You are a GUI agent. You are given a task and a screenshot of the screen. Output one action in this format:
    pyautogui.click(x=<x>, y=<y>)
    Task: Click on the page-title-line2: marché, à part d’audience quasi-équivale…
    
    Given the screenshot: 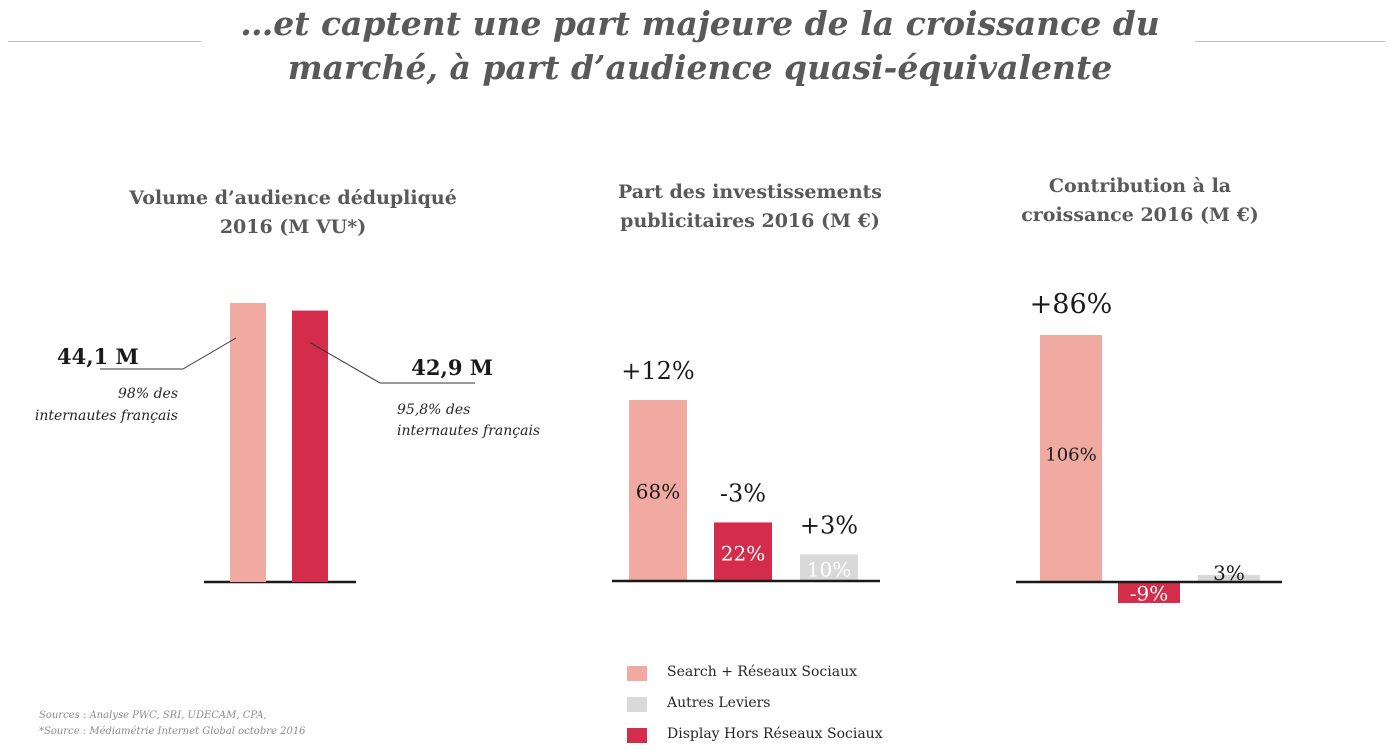 What is the action you would take?
    pyautogui.click(x=700, y=67)
    